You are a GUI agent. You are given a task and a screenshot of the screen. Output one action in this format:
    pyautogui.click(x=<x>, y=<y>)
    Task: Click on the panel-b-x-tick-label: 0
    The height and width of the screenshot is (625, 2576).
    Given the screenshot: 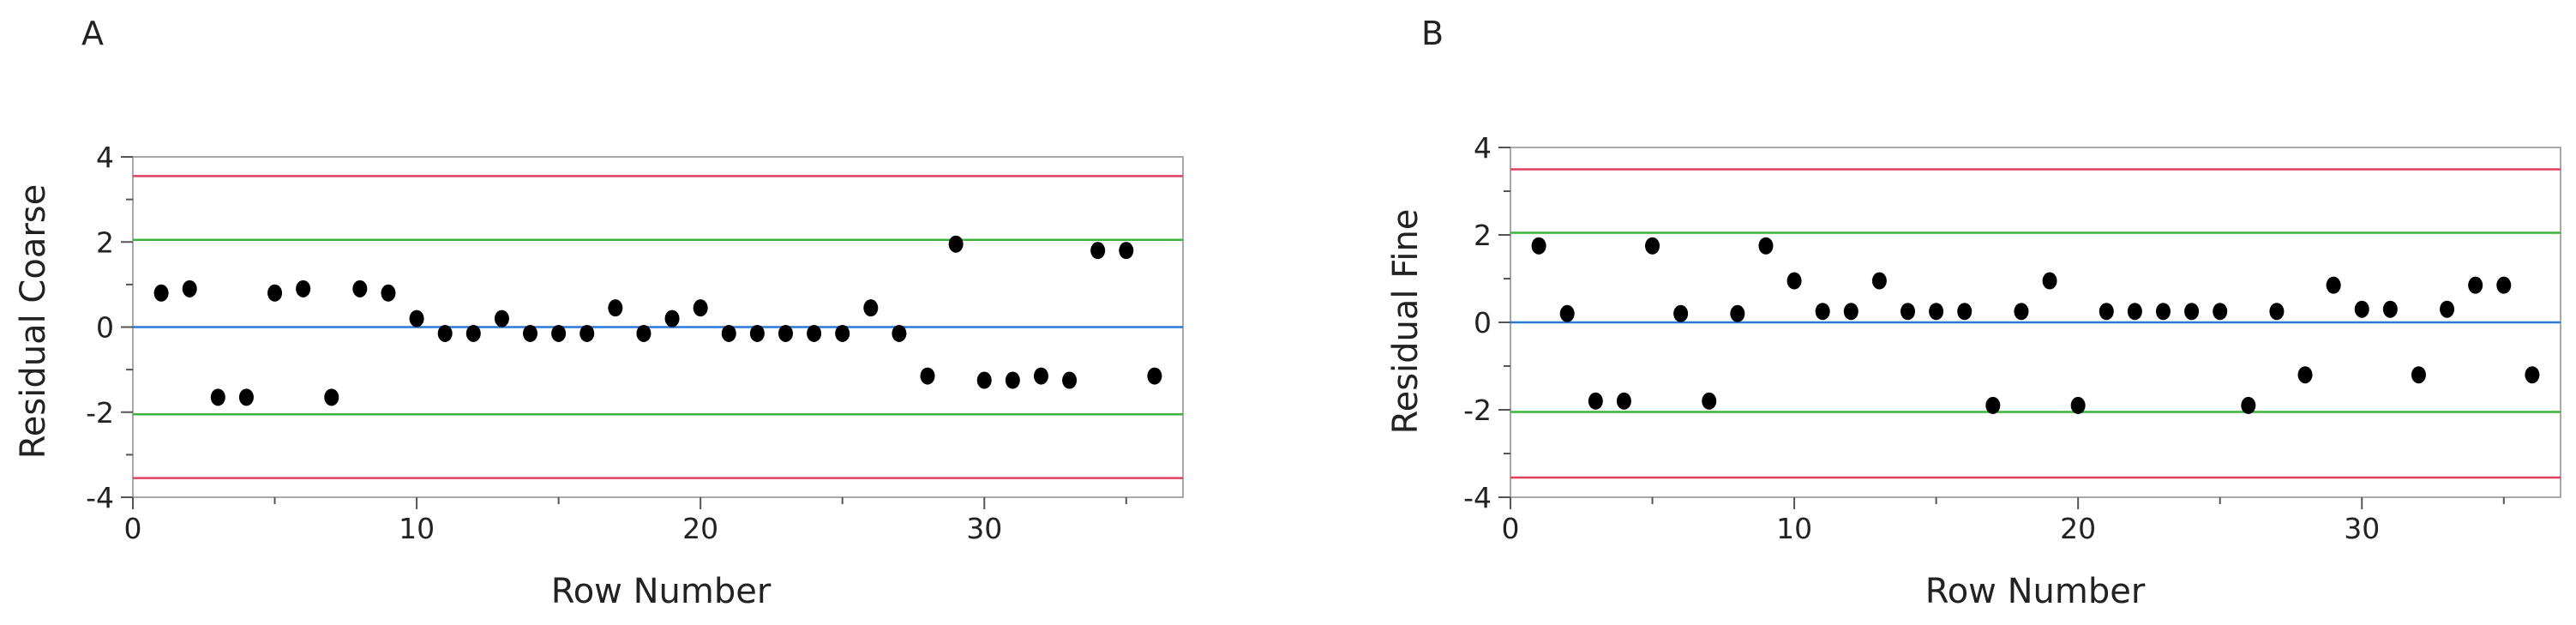 What is the action you would take?
    pyautogui.click(x=1511, y=528)
    